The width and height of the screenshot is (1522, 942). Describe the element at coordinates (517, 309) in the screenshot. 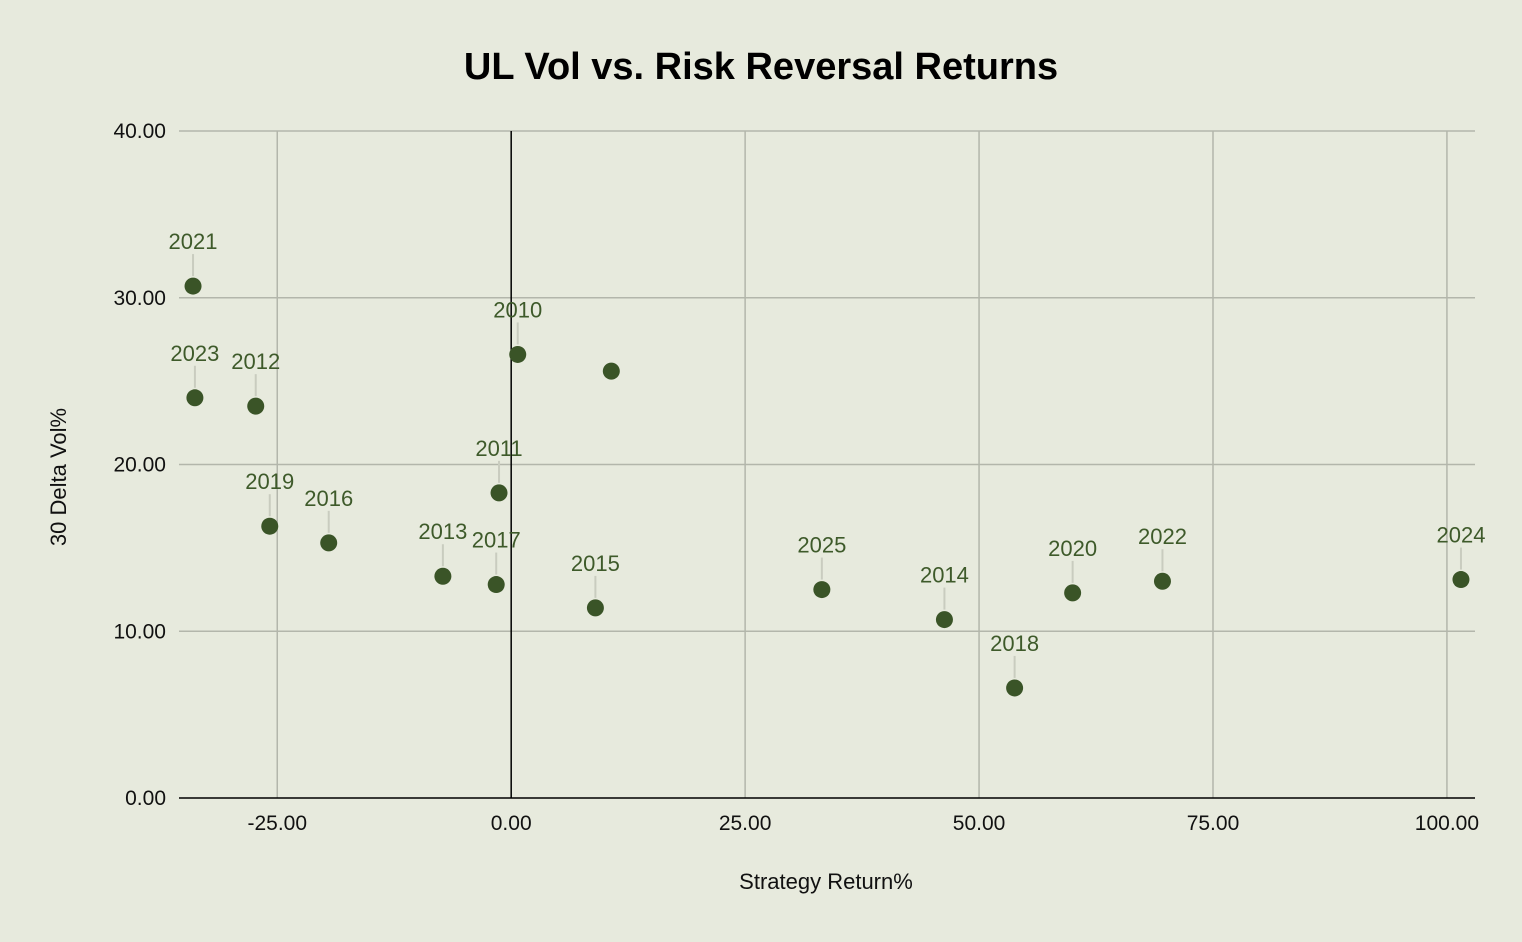

I see `point-label: 2010` at that location.